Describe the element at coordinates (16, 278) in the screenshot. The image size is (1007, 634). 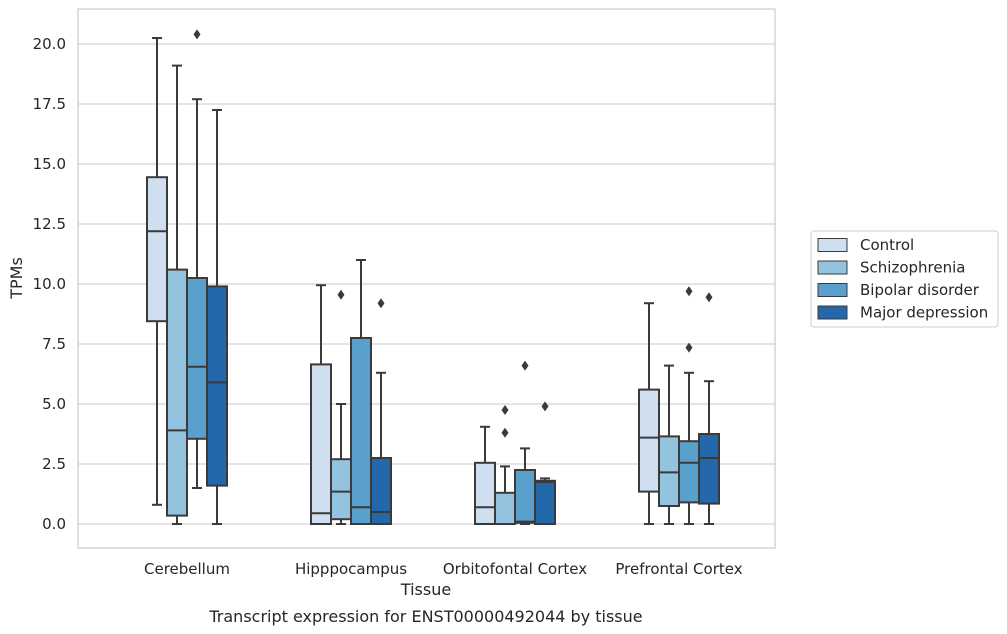
I see `y-axis-title: TPMs` at that location.